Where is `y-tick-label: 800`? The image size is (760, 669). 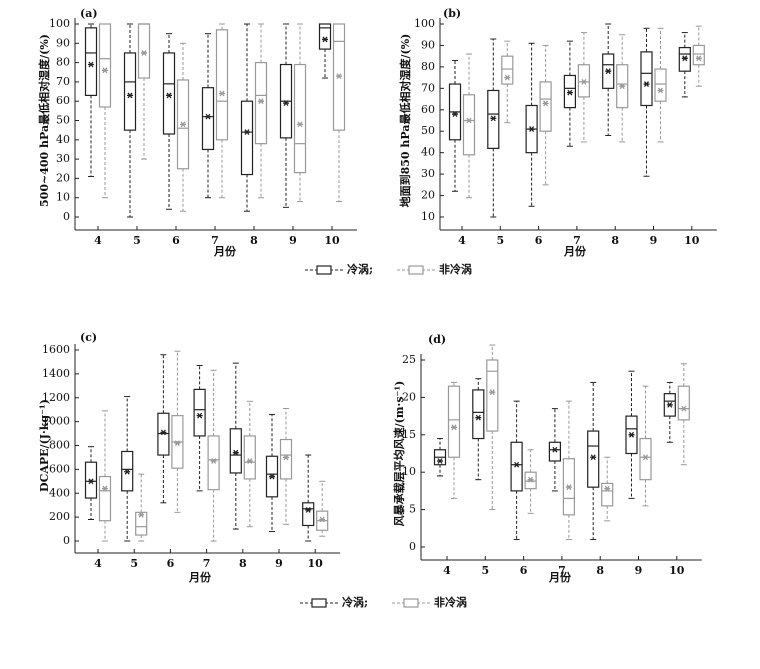
y-tick-label: 800 is located at coordinates (59, 445).